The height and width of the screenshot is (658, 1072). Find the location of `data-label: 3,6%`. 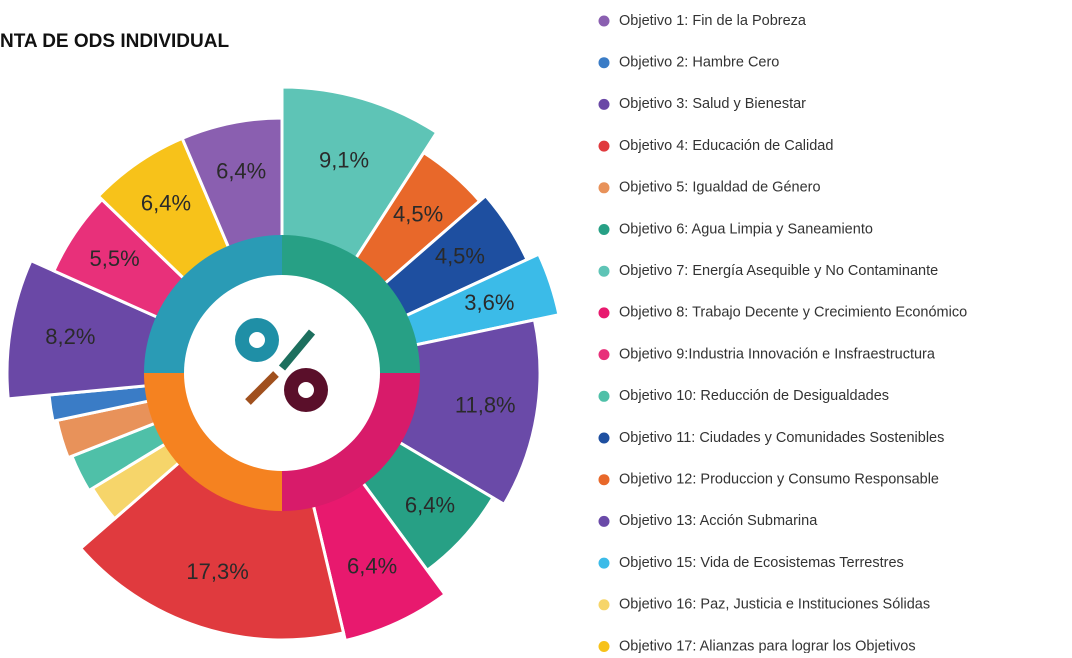

data-label: 3,6% is located at coordinates (489, 302).